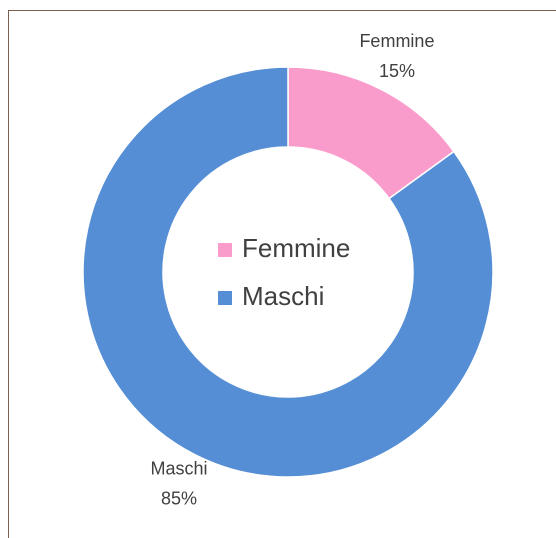 The width and height of the screenshot is (556, 538). I want to click on data-label-value: 85%, so click(179, 499).